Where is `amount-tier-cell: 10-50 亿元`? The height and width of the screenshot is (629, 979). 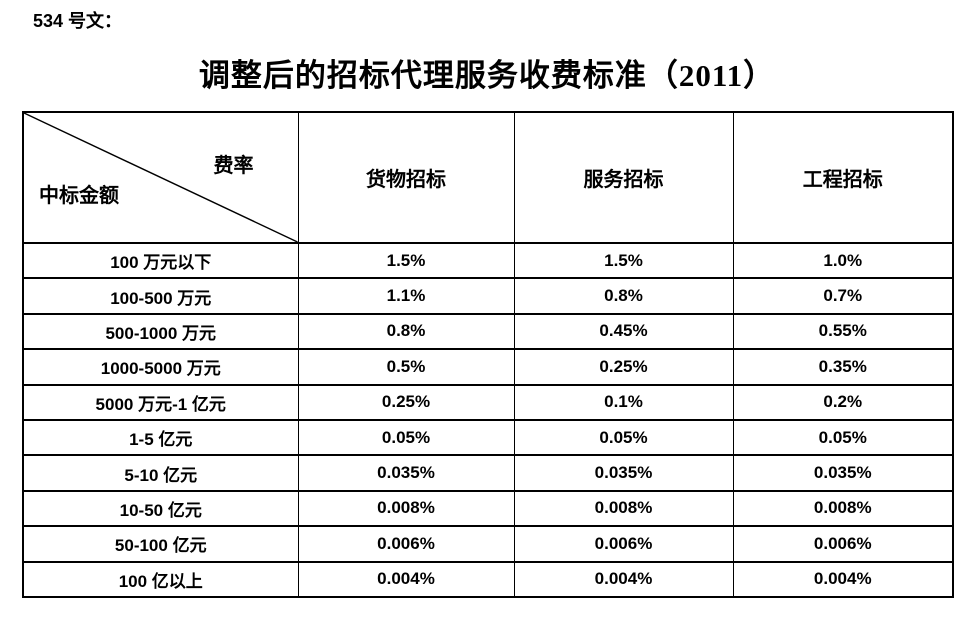
amount-tier-cell: 10-50 亿元 is located at coordinates (160, 508).